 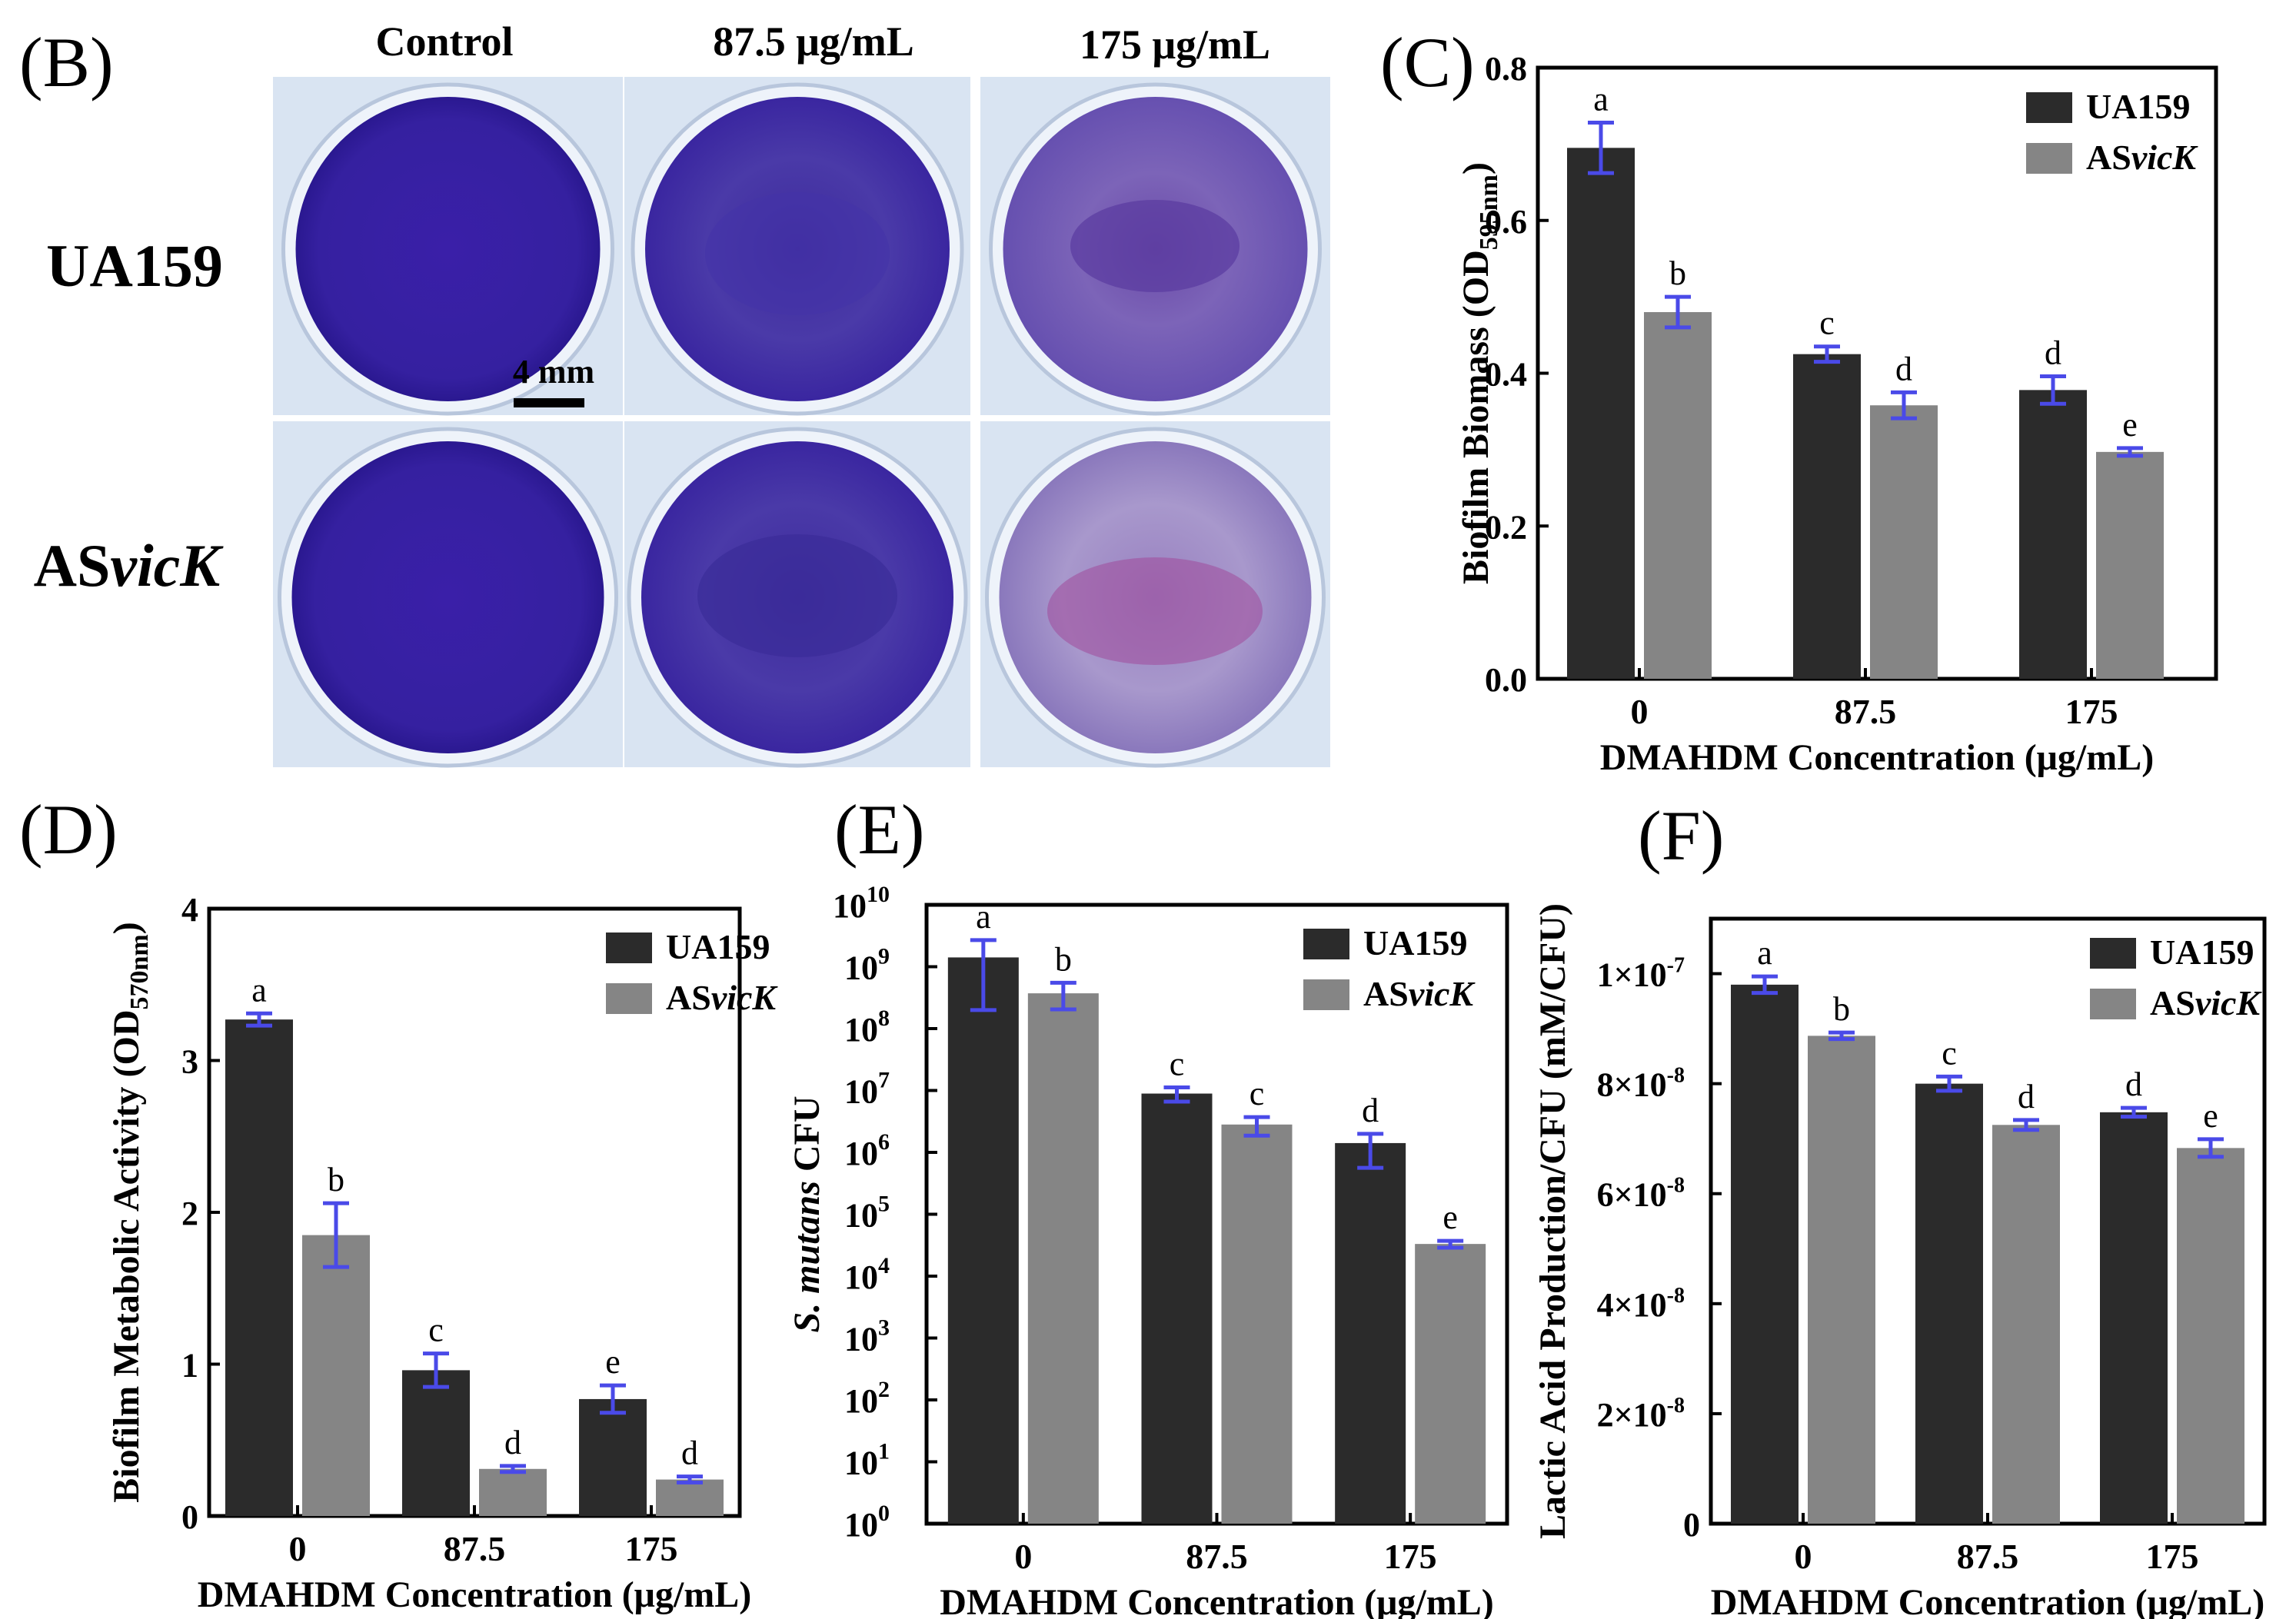 I want to click on y-tick-label: 0, so click(x=189, y=1517).